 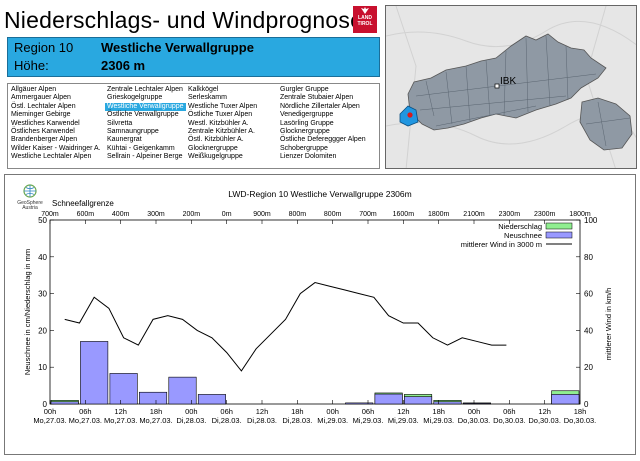 What do you see at coordinates (365, 10) in the screenshot?
I see `eagle-icon` at bounding box center [365, 10].